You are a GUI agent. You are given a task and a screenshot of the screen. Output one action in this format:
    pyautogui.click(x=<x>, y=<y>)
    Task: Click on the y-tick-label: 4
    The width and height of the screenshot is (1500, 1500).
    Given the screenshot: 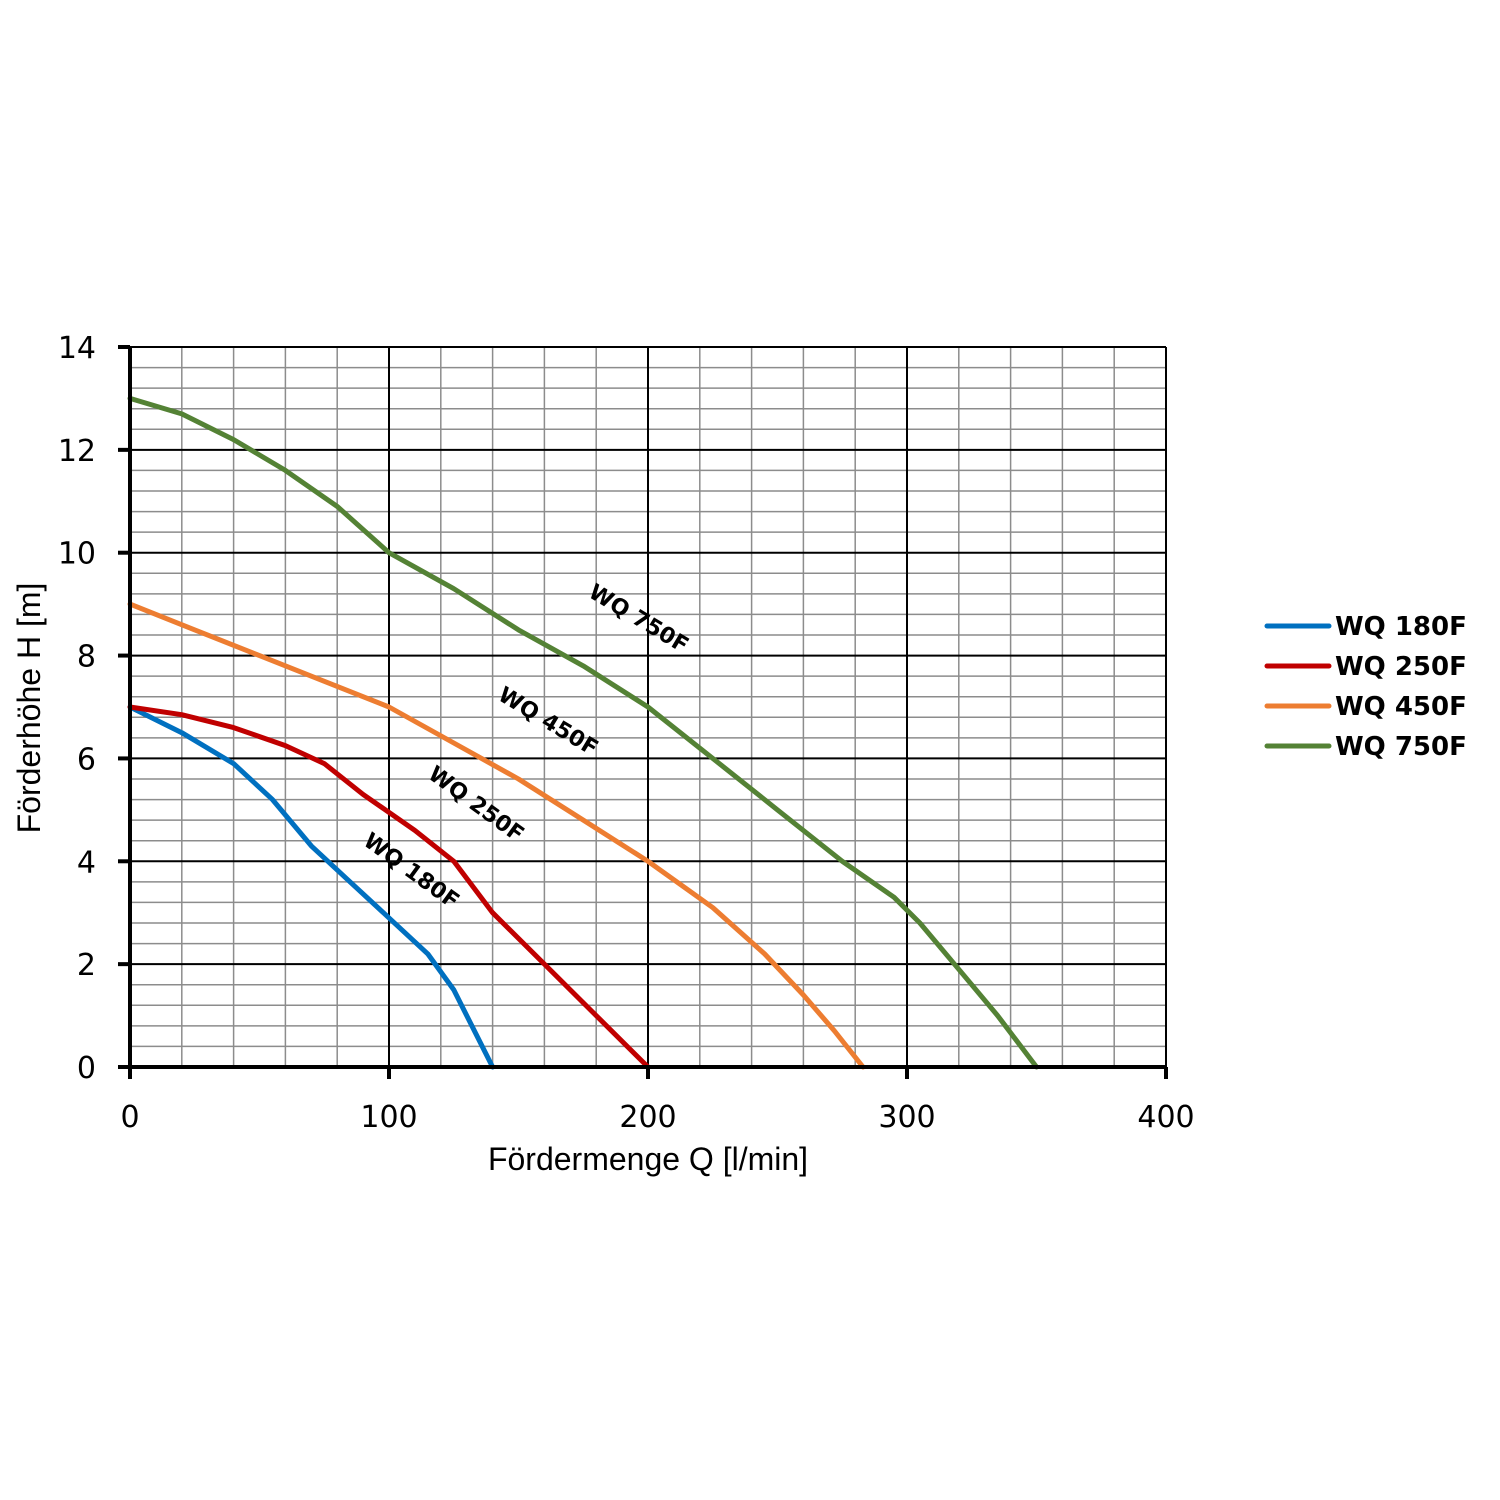 What is the action you would take?
    pyautogui.click(x=86, y=862)
    